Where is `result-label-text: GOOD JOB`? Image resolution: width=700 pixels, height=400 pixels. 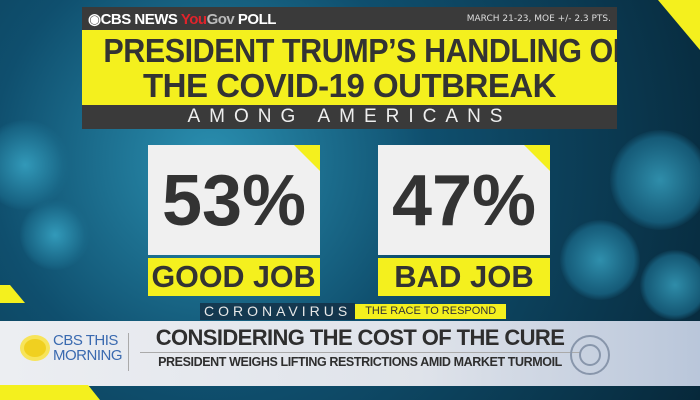
result-label-text: GOOD JOB is located at coordinates (234, 276).